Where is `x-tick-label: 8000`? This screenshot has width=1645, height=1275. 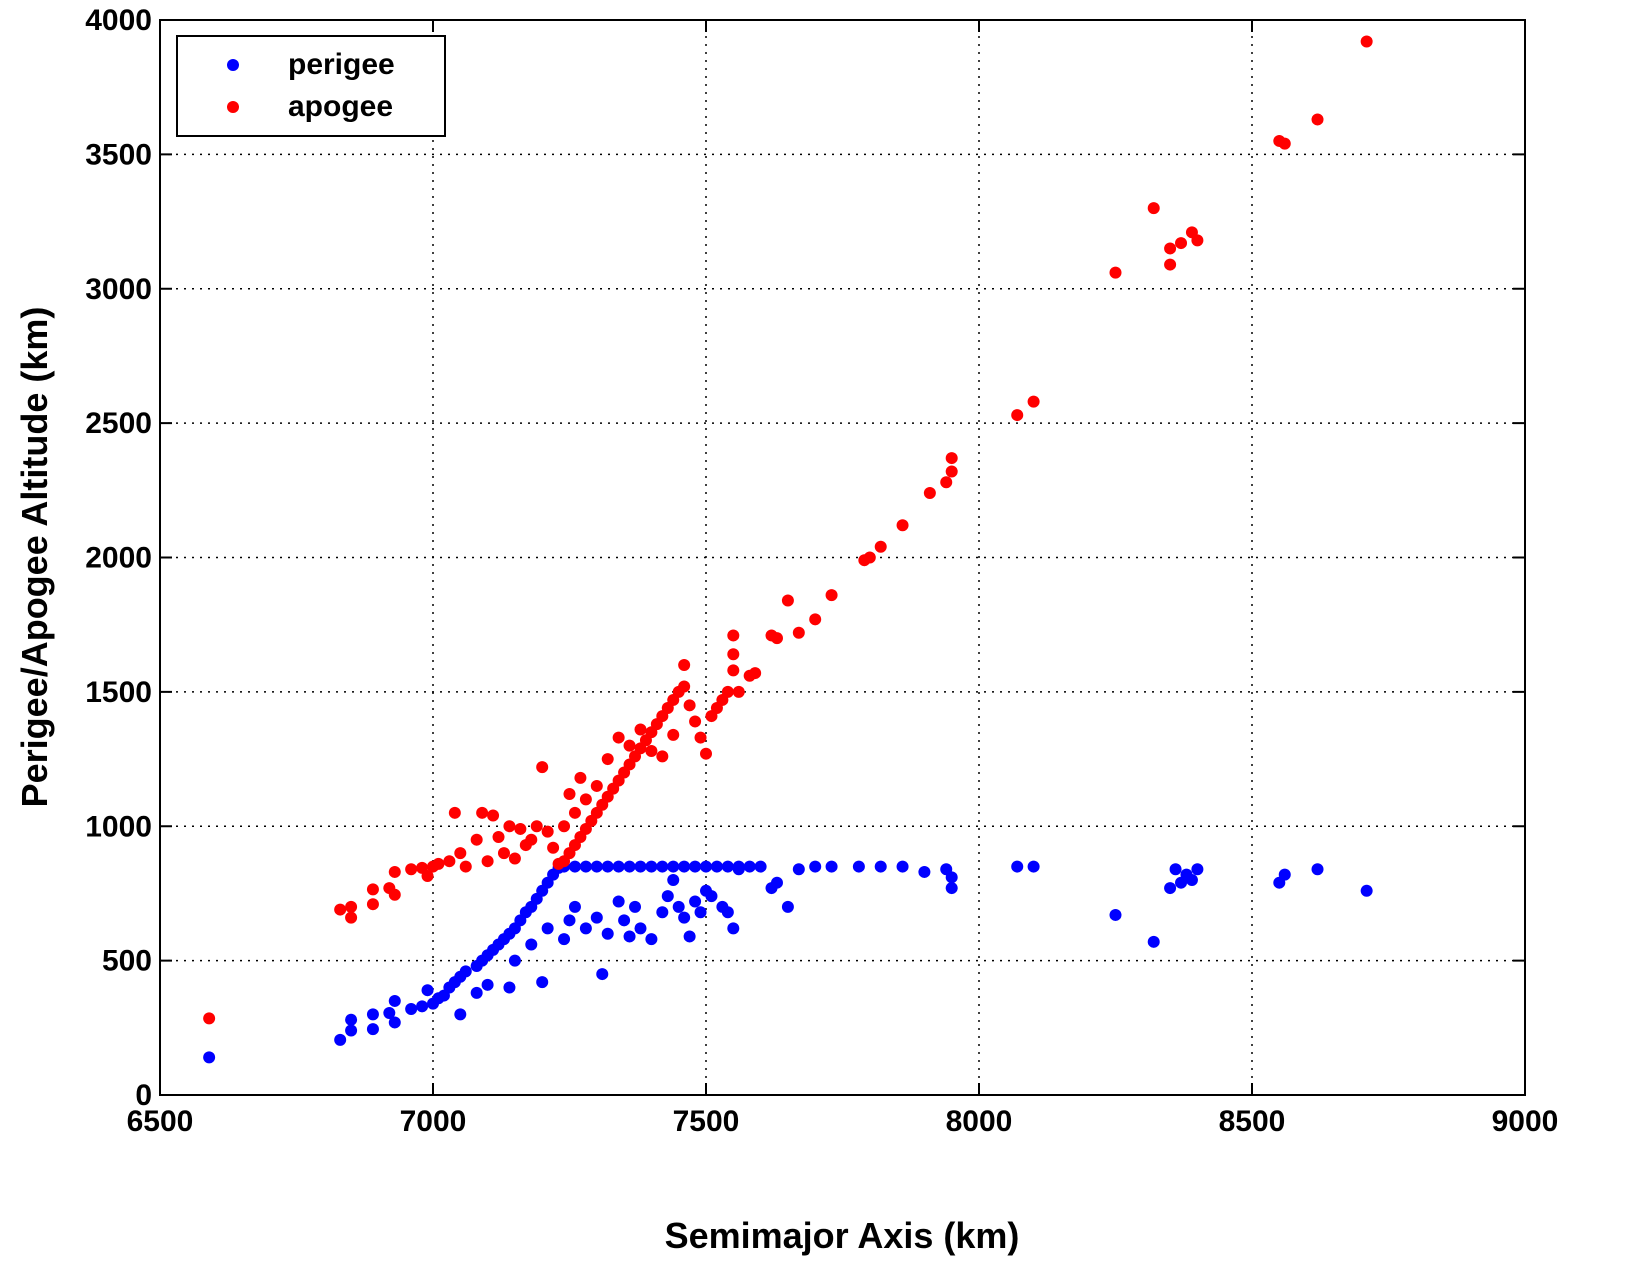 x-tick-label: 8000 is located at coordinates (979, 1121).